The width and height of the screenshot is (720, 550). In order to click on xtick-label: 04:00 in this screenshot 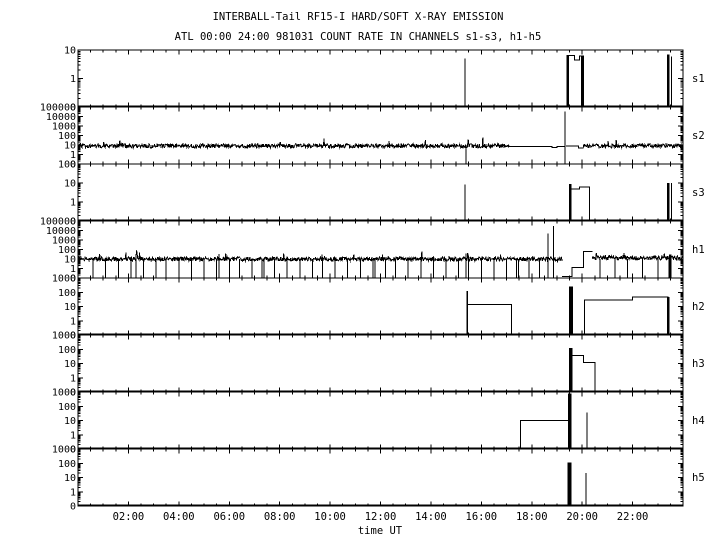, I will do `click(179, 517)`.